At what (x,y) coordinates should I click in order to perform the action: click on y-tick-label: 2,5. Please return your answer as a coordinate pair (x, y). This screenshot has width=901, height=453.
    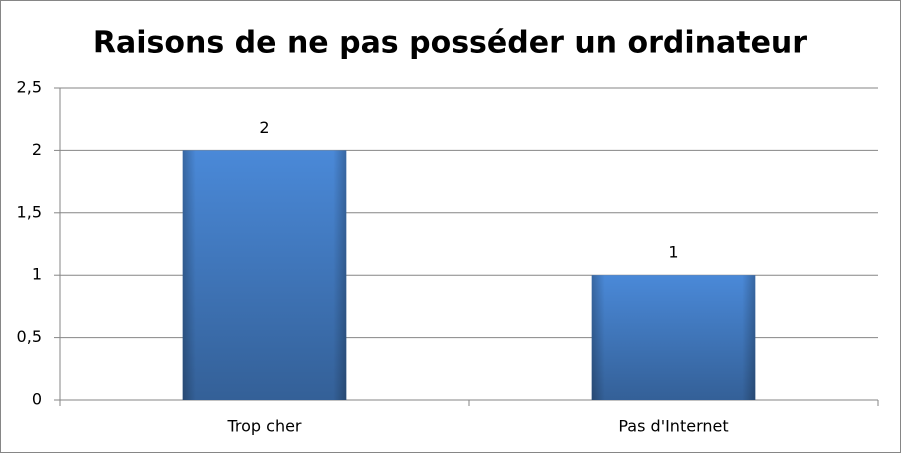
    Looking at the image, I should click on (29, 87).